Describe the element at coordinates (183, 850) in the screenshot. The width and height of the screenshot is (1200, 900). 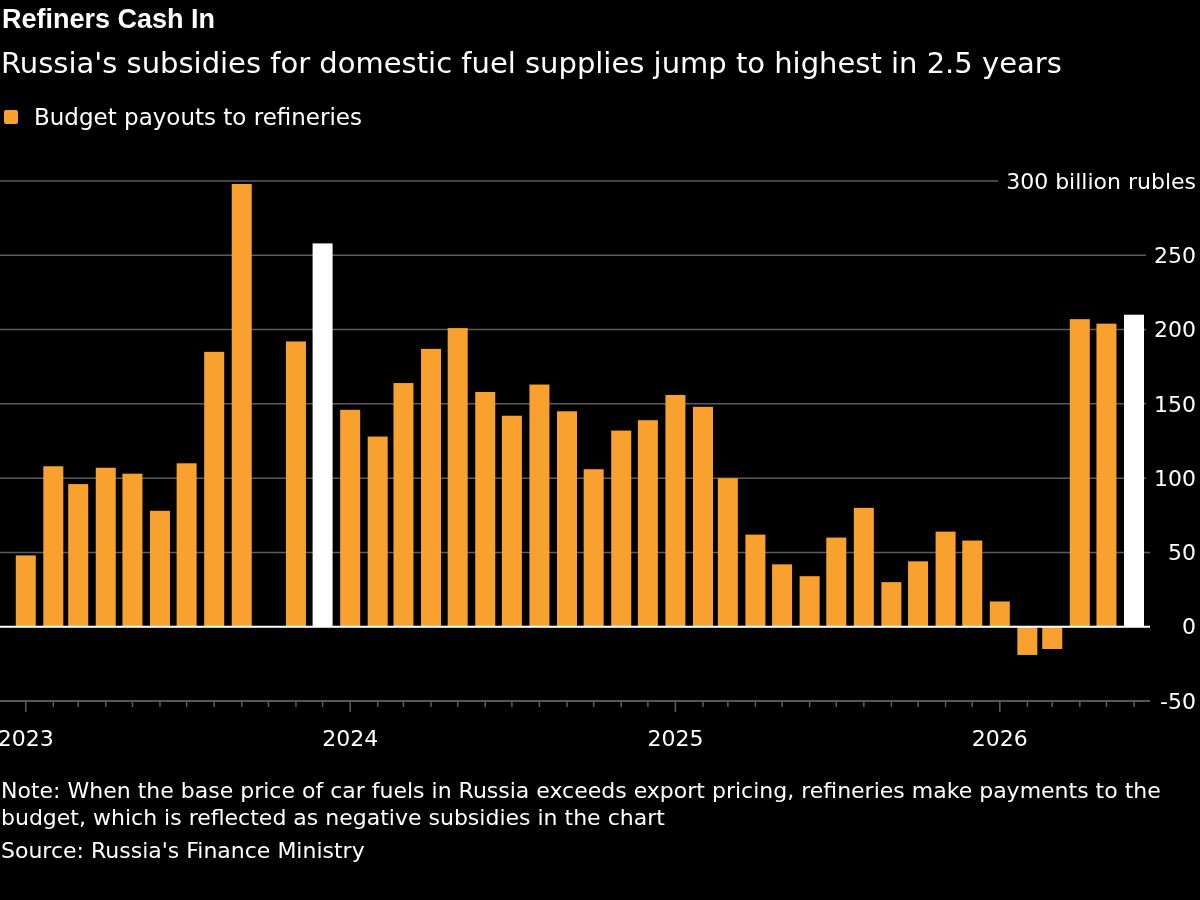
I see `source-note: Source: Russia's Finance Ministry` at that location.